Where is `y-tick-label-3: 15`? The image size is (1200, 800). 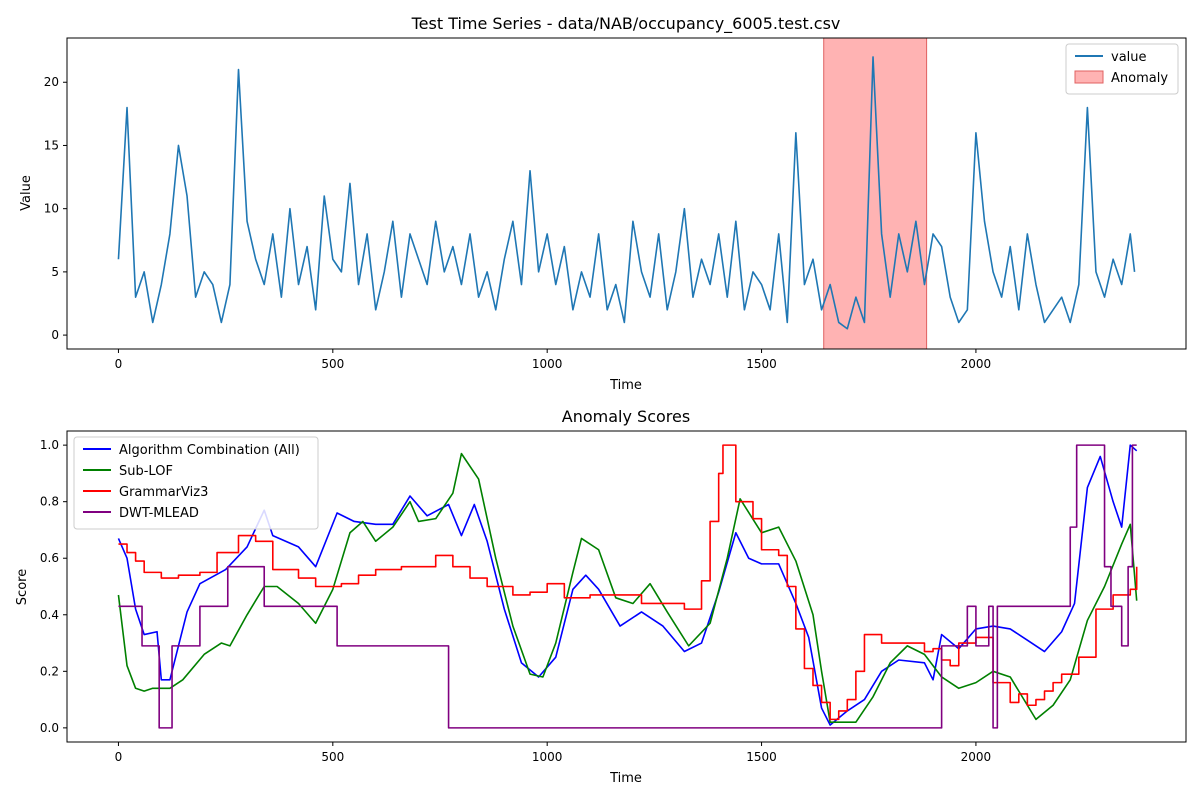 y-tick-label-3: 15 is located at coordinates (51, 145).